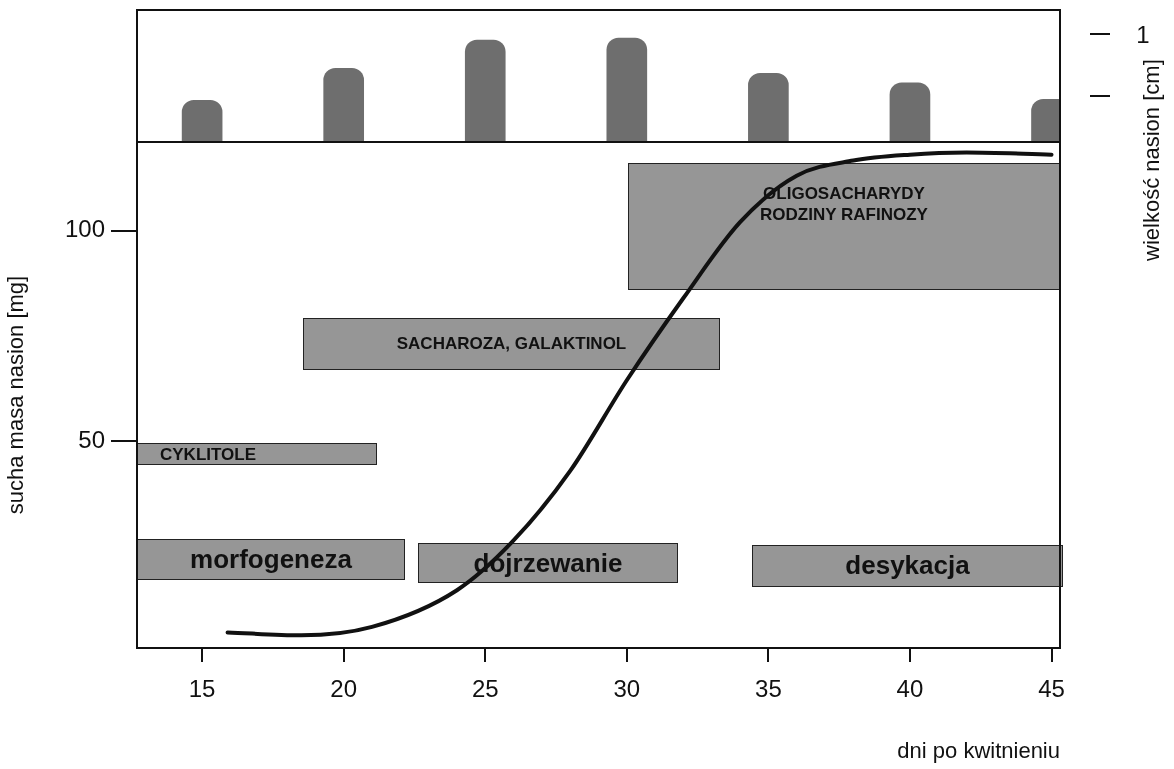  Describe the element at coordinates (271, 559) in the screenshot. I see `annotation: morfogeneza` at that location.